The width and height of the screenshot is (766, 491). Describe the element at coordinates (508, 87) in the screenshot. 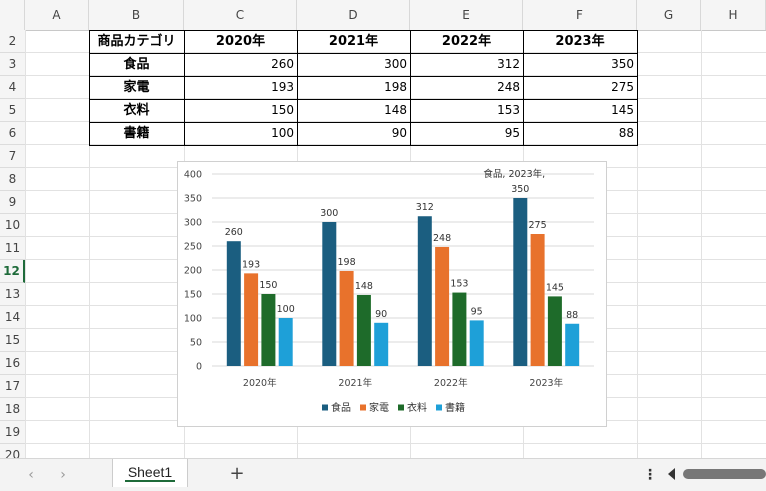

I see `table-cell: 248` at that location.